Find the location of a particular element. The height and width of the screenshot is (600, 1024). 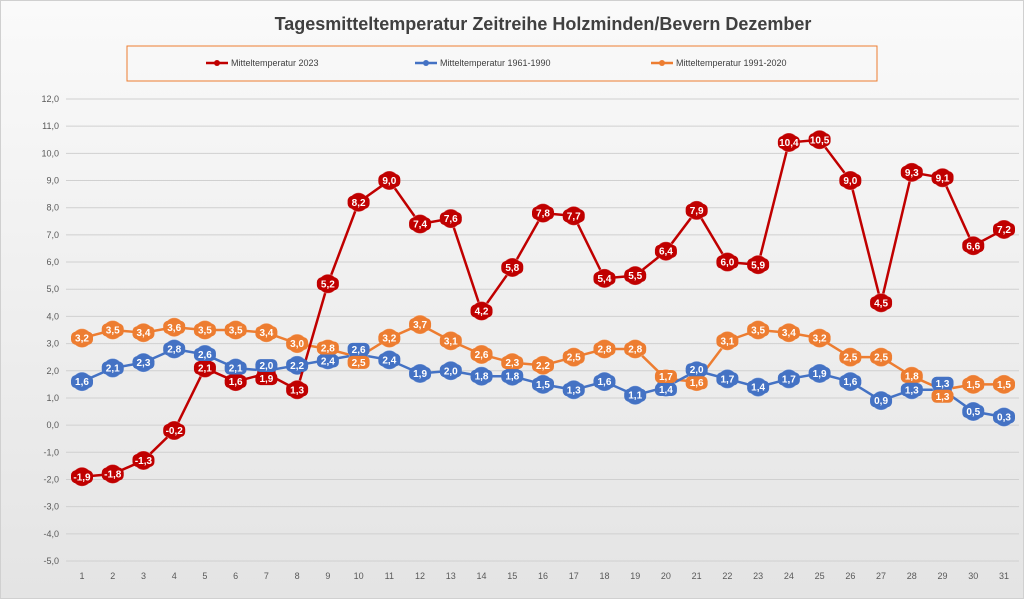

data-label: 3,7 is located at coordinates (420, 325).